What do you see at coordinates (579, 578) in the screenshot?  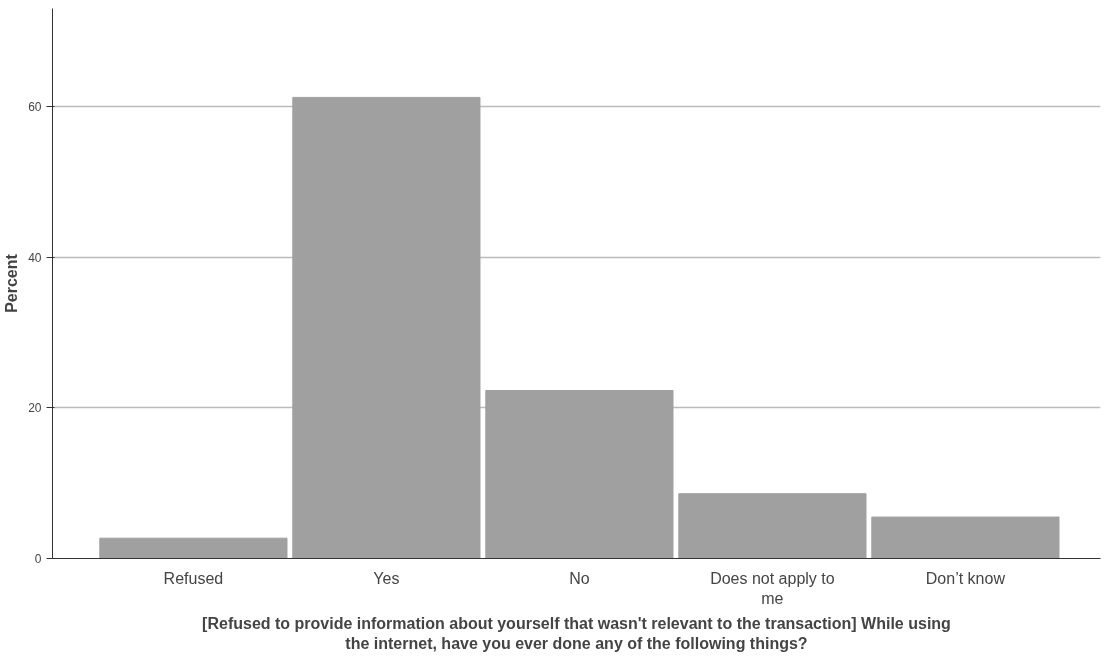 I see `x-tick-label: No` at bounding box center [579, 578].